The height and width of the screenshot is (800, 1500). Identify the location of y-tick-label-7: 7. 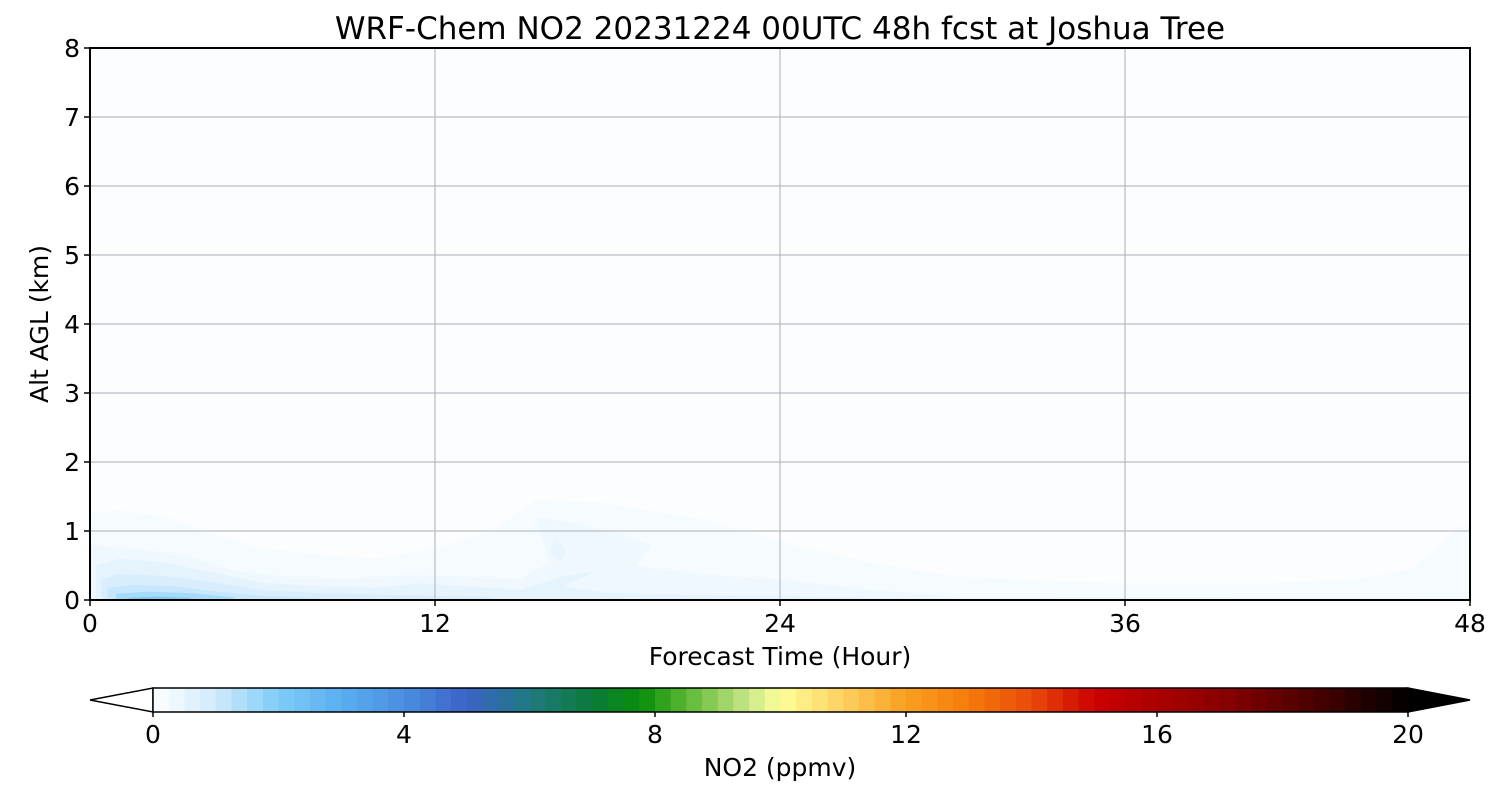
(72, 117).